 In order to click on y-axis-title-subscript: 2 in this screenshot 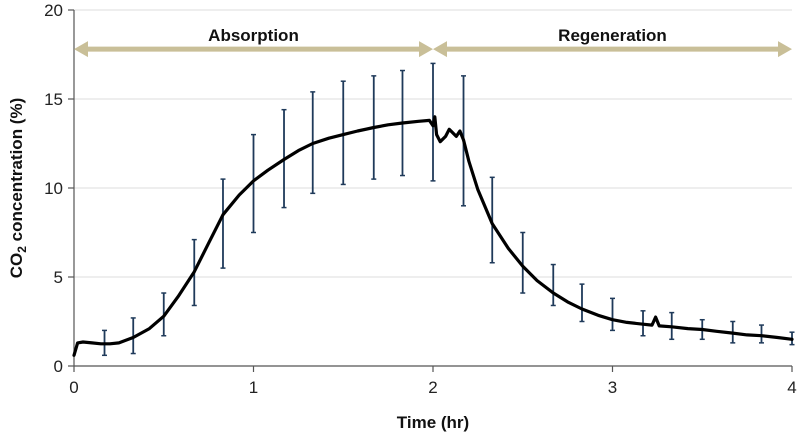, I will do `click(22, 249)`.